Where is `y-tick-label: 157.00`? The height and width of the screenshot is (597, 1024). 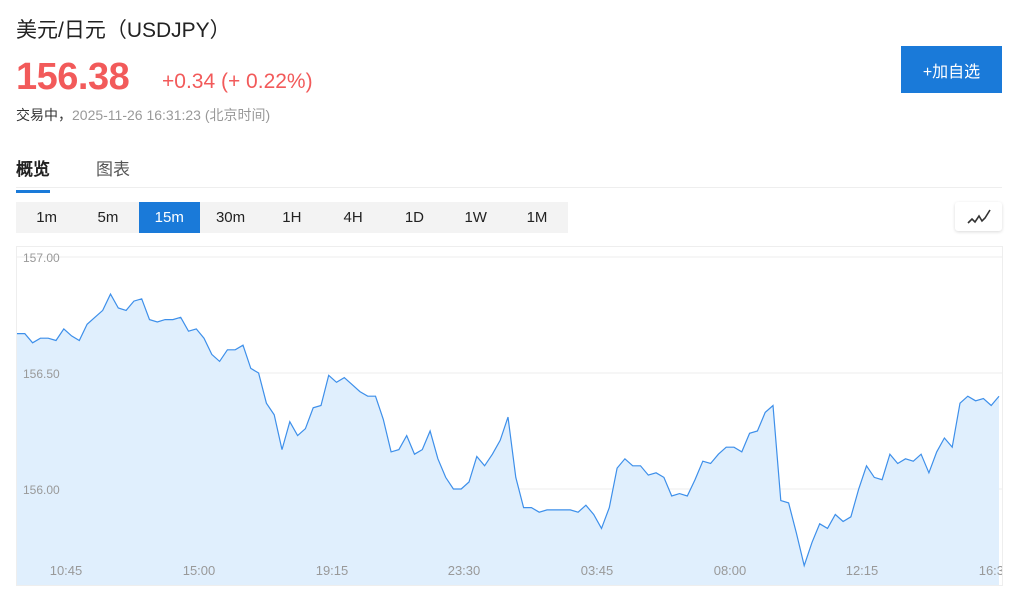
y-tick-label: 157.00 is located at coordinates (41, 258).